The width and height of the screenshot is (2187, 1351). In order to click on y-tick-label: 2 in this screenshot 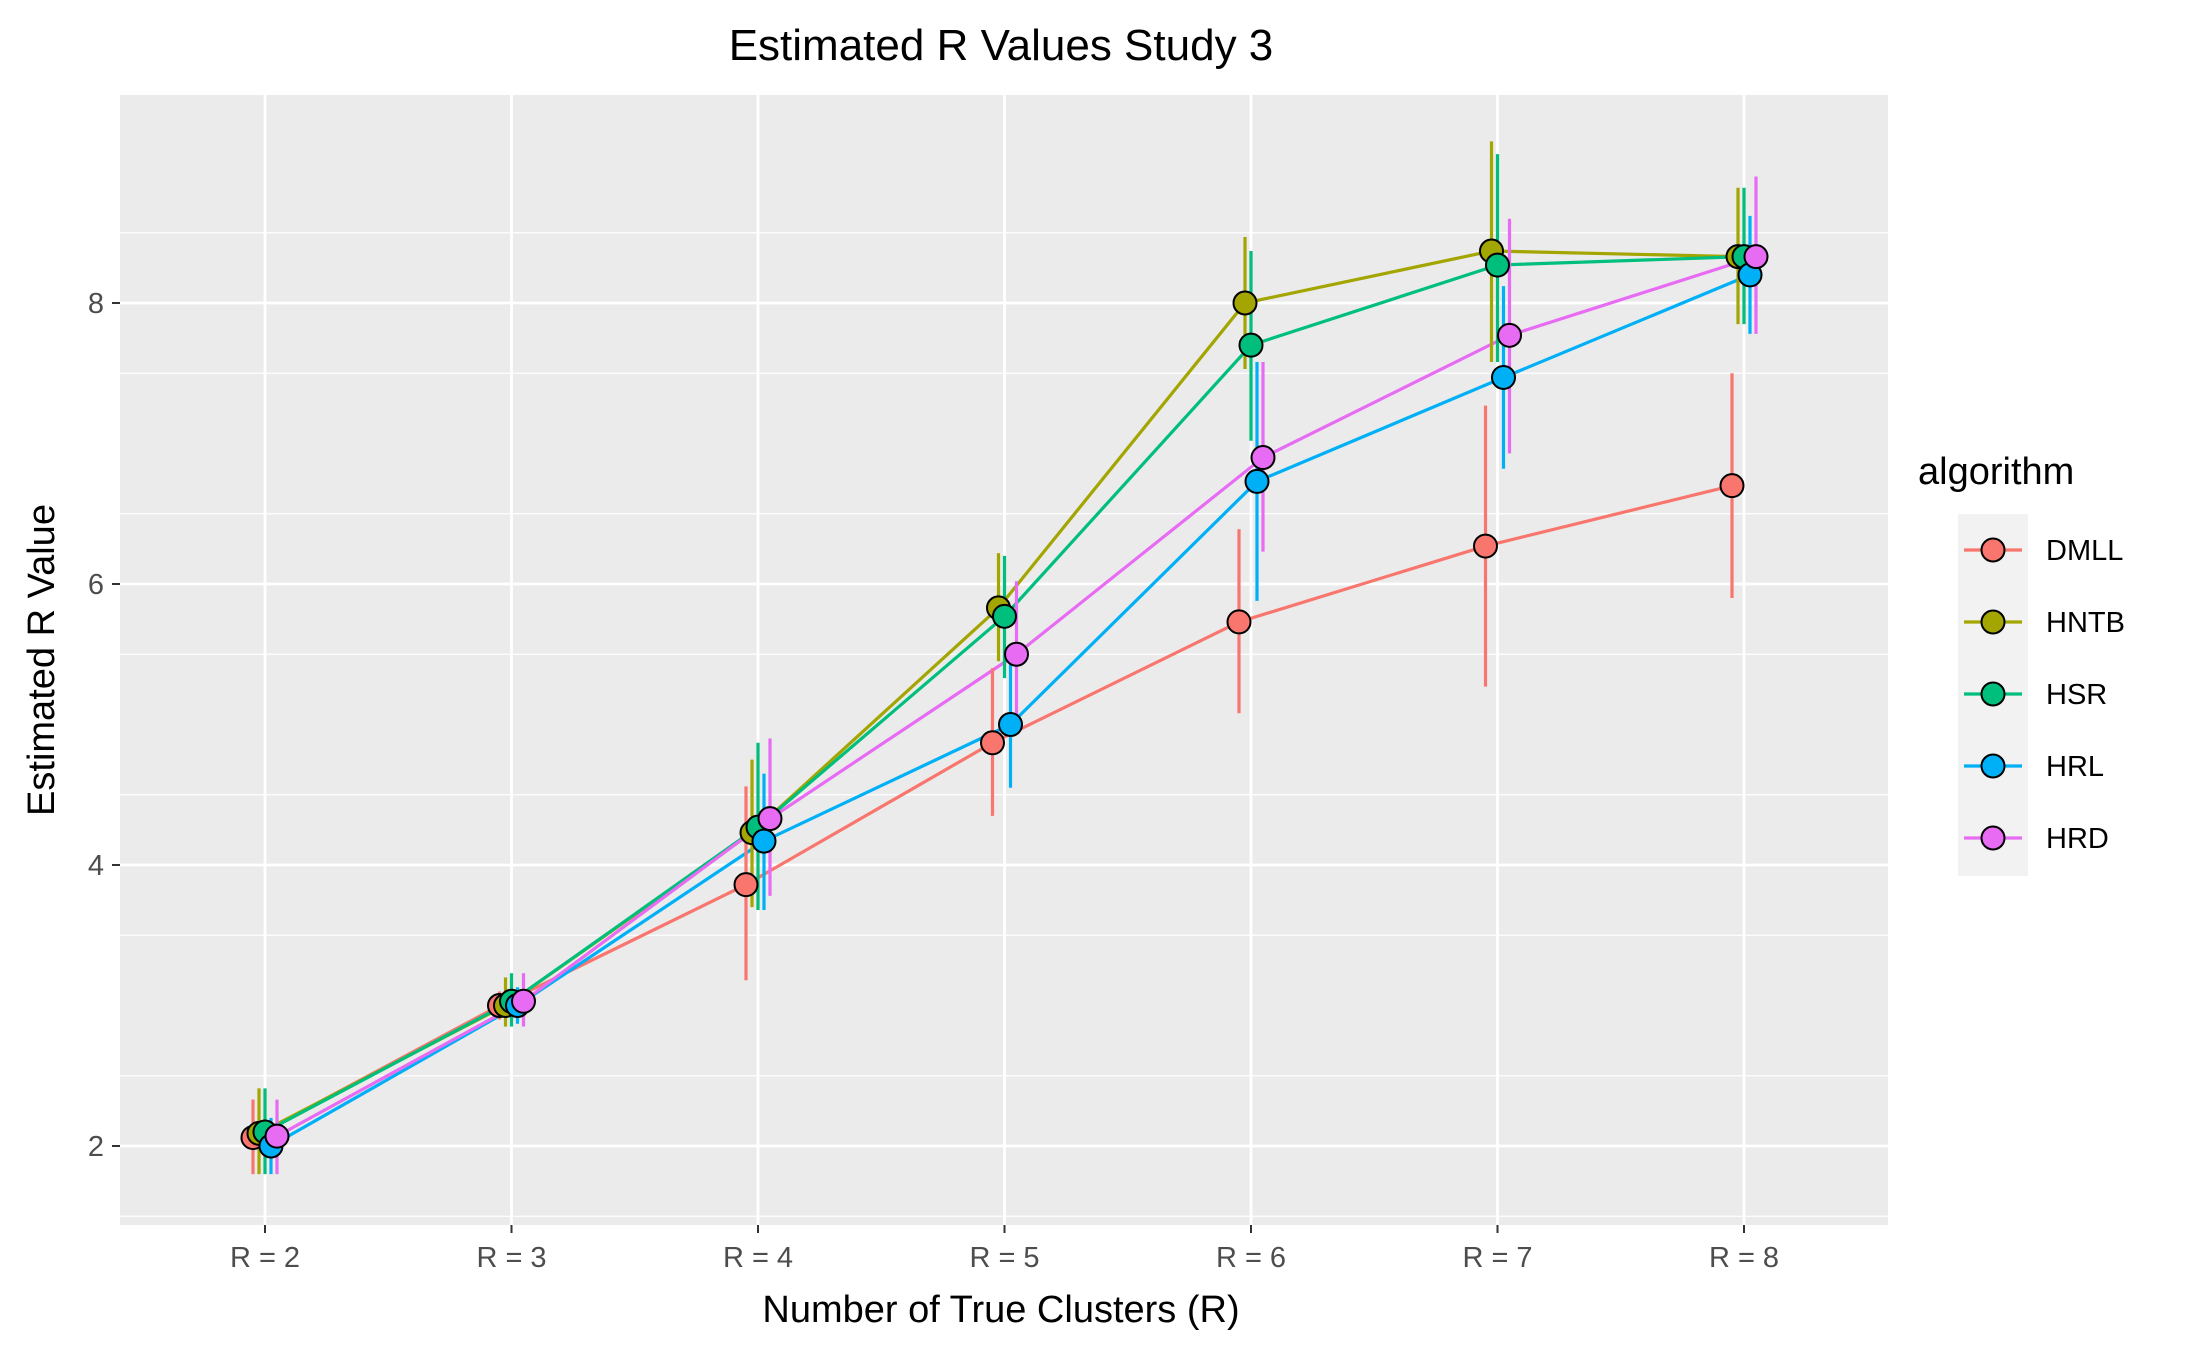, I will do `click(96, 1147)`.